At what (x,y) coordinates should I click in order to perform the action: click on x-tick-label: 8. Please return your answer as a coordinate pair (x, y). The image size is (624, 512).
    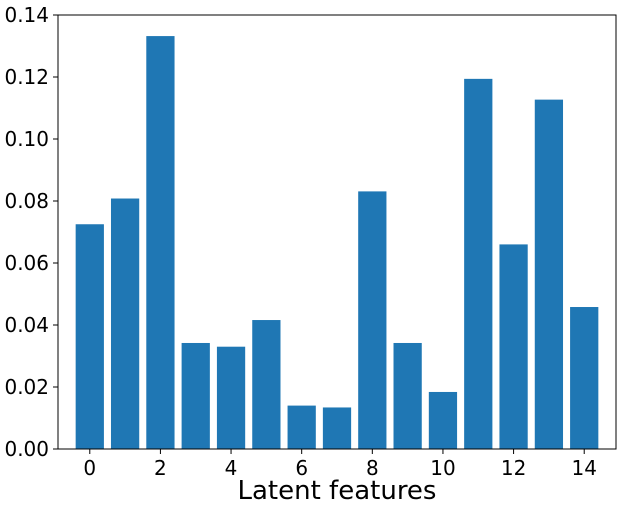
    Looking at the image, I should click on (372, 468).